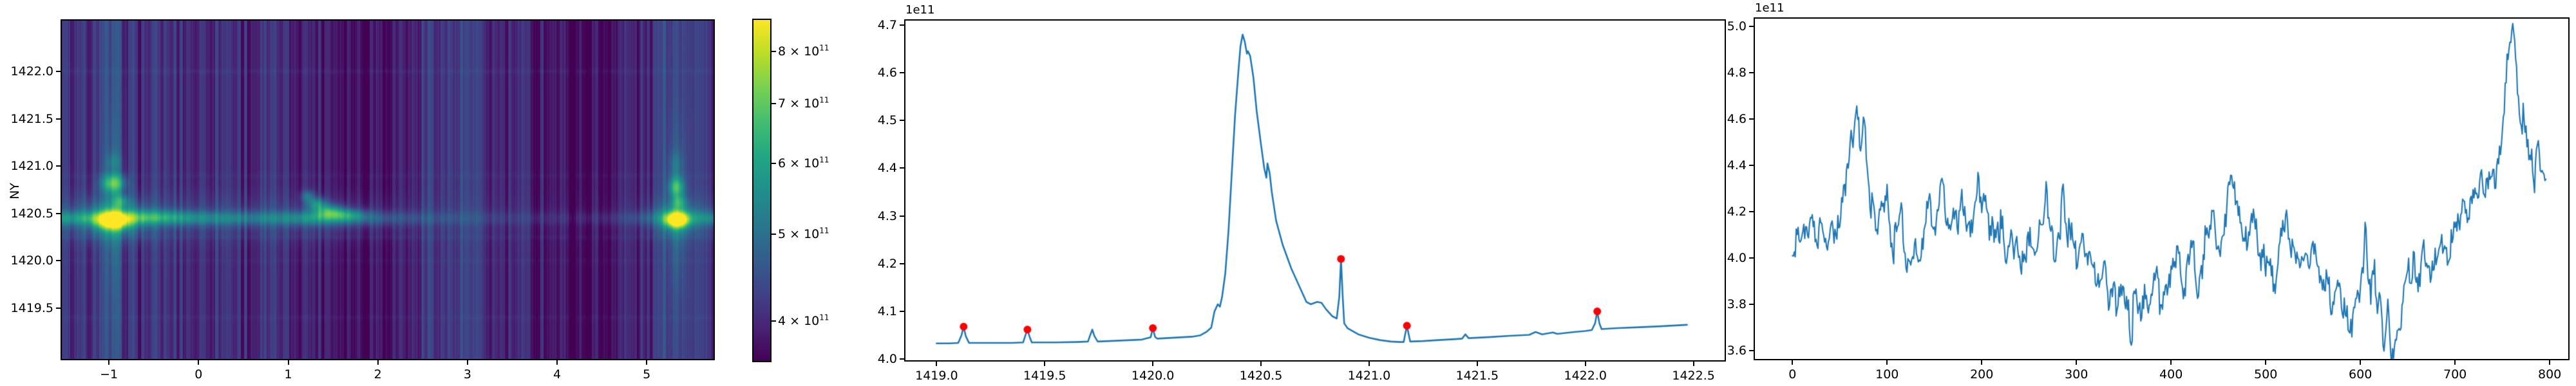 This screenshot has height=386, width=2576. What do you see at coordinates (887, 215) in the screenshot?
I see `tick-label: 4.3` at bounding box center [887, 215].